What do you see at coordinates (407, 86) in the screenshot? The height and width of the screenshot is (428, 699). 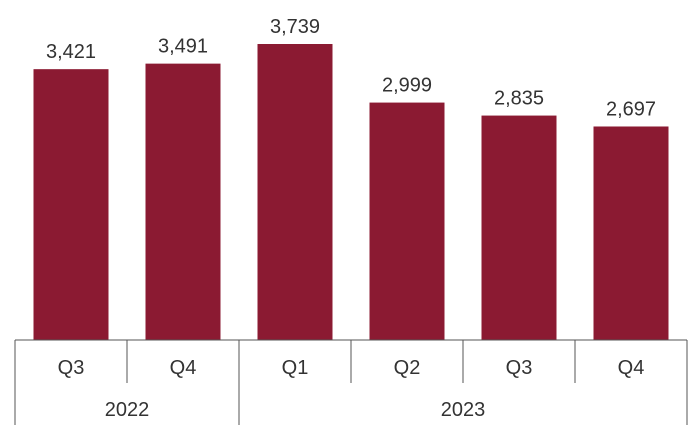 I see `bar-value-label-4: 2,999` at bounding box center [407, 86].